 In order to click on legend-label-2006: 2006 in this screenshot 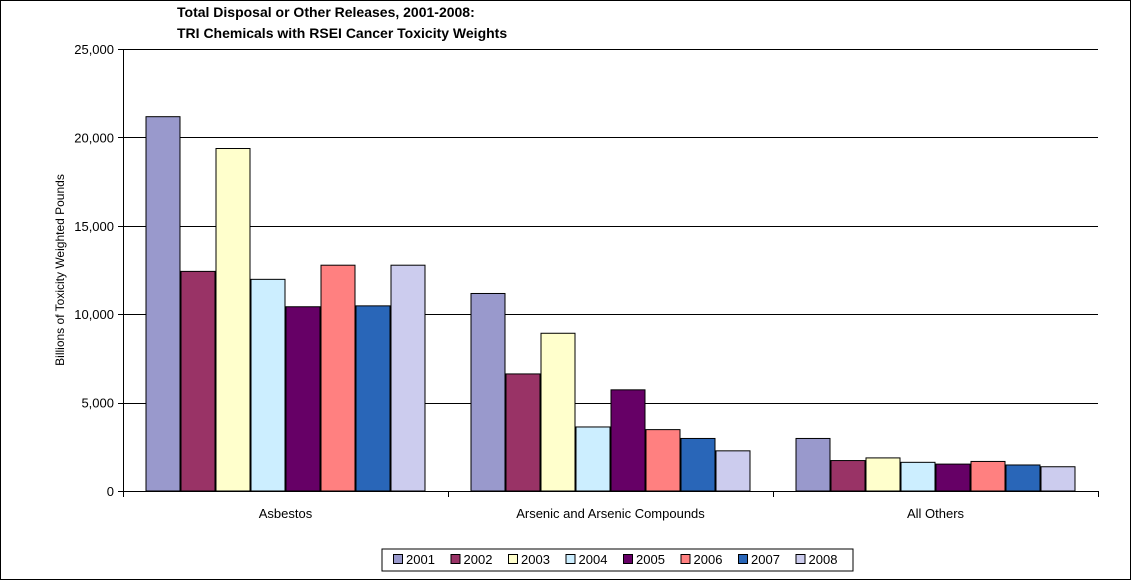, I will do `click(708, 559)`.